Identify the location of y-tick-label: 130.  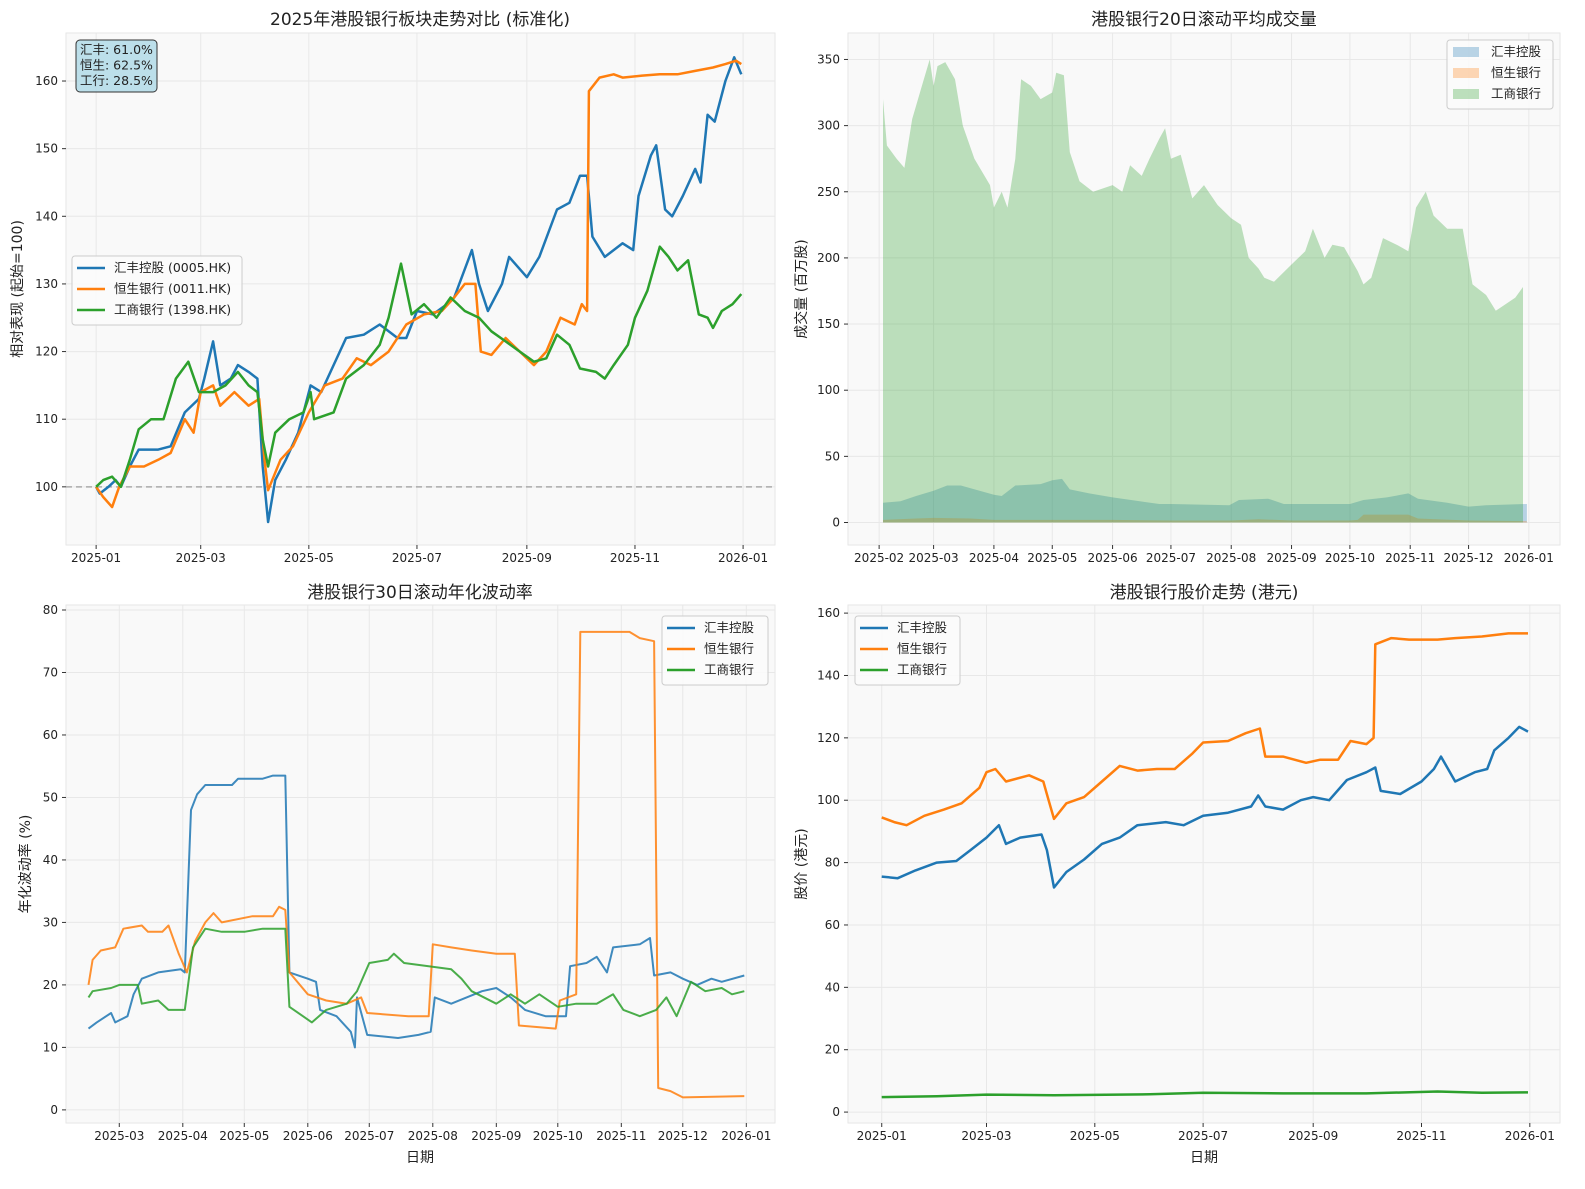
(46, 284).